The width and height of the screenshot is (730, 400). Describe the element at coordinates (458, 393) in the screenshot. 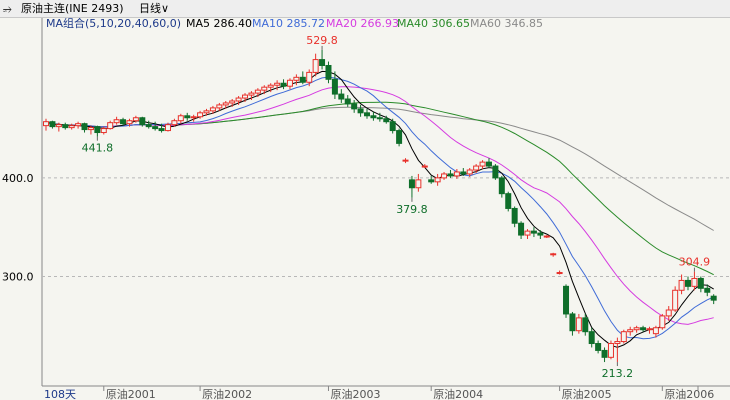

I see `x-tick-label: 原油2004` at that location.